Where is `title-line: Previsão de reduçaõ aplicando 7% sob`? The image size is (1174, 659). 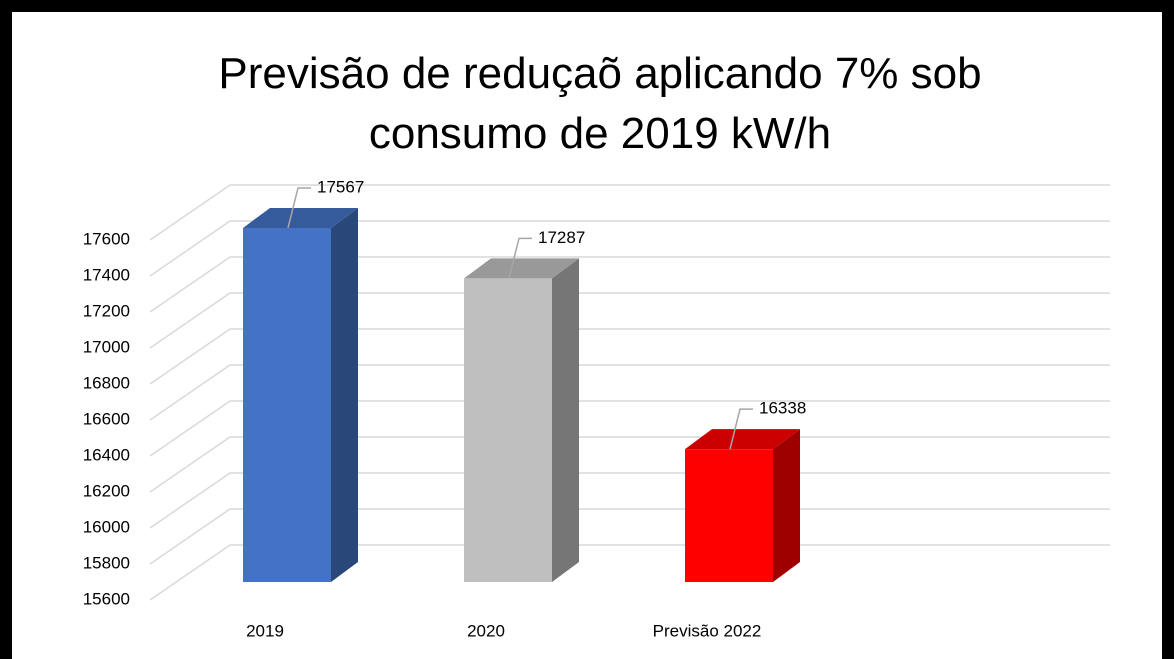
title-line: Previsão de reduçaõ aplicando 7% sob is located at coordinates (599, 73).